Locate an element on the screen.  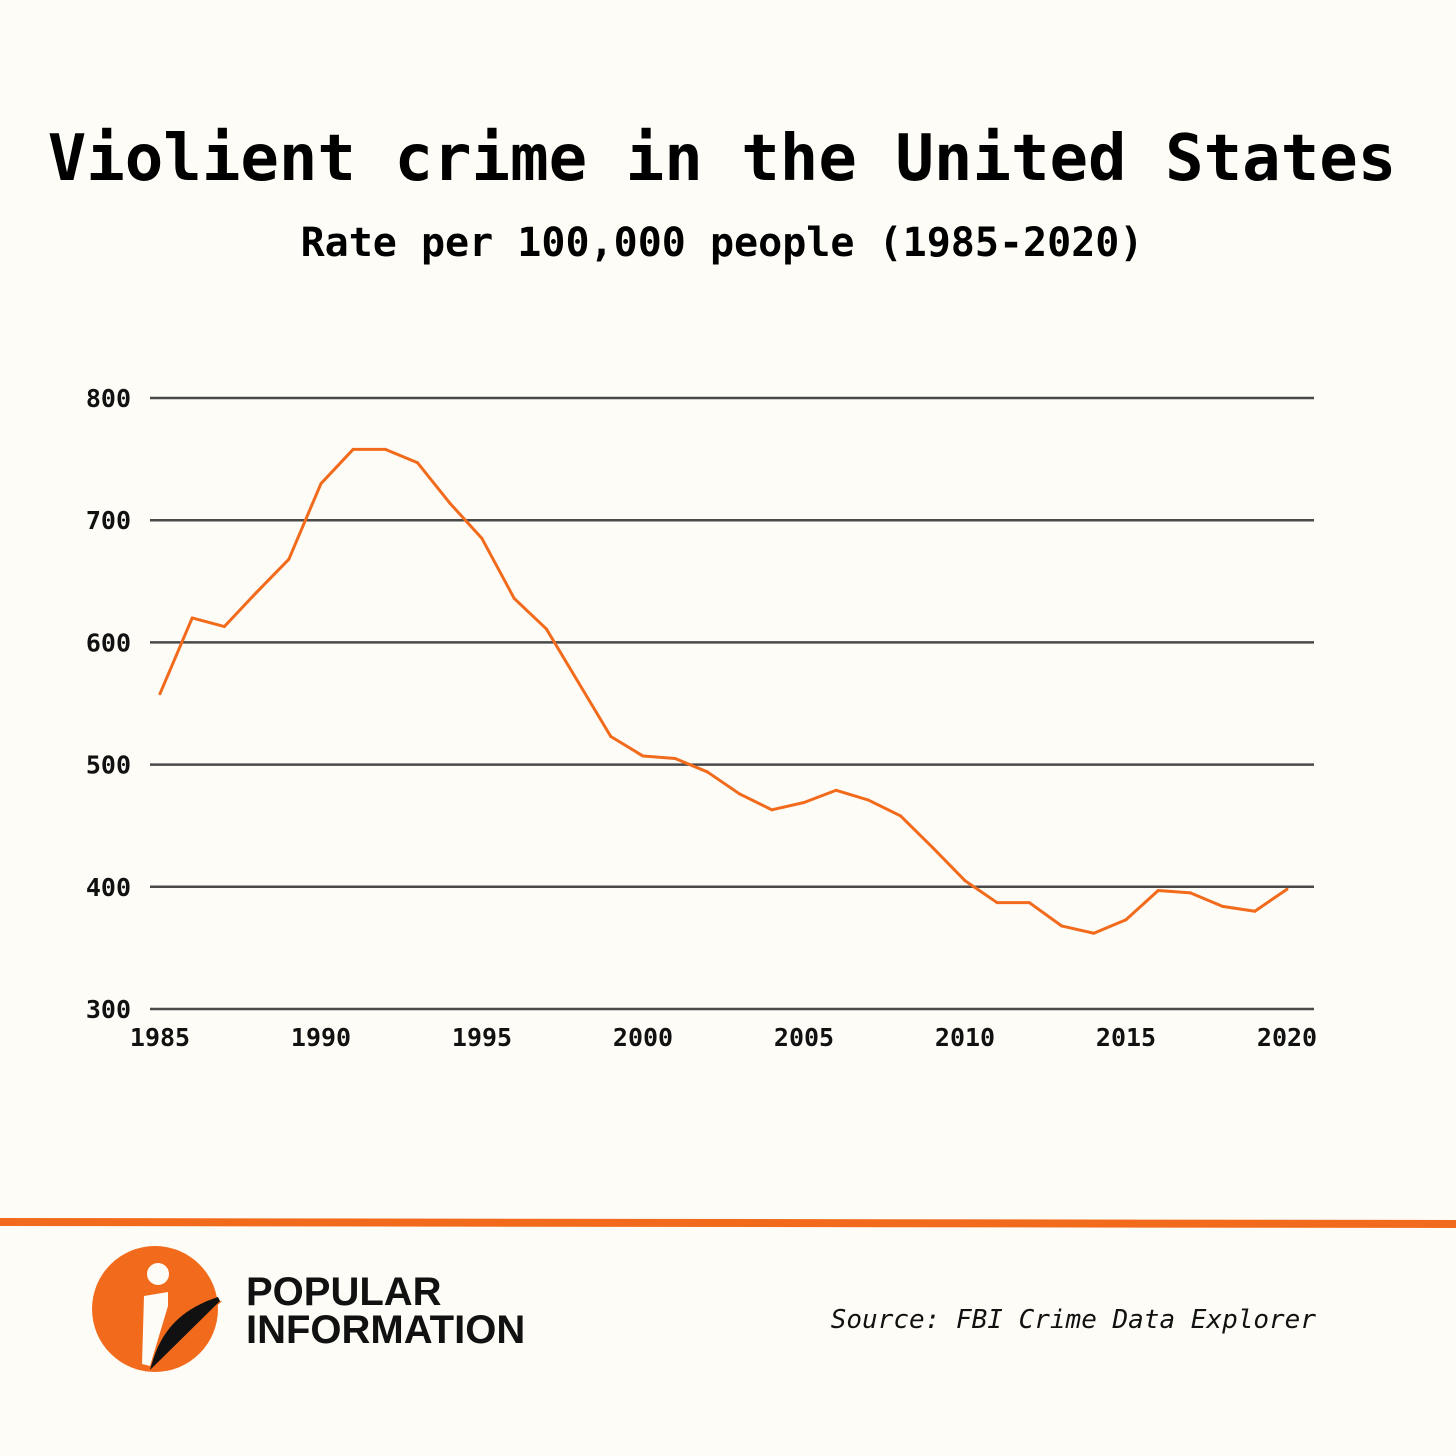
chart-subtitle: Rate per 100,000 people (1985-2020) is located at coordinates (722, 243).